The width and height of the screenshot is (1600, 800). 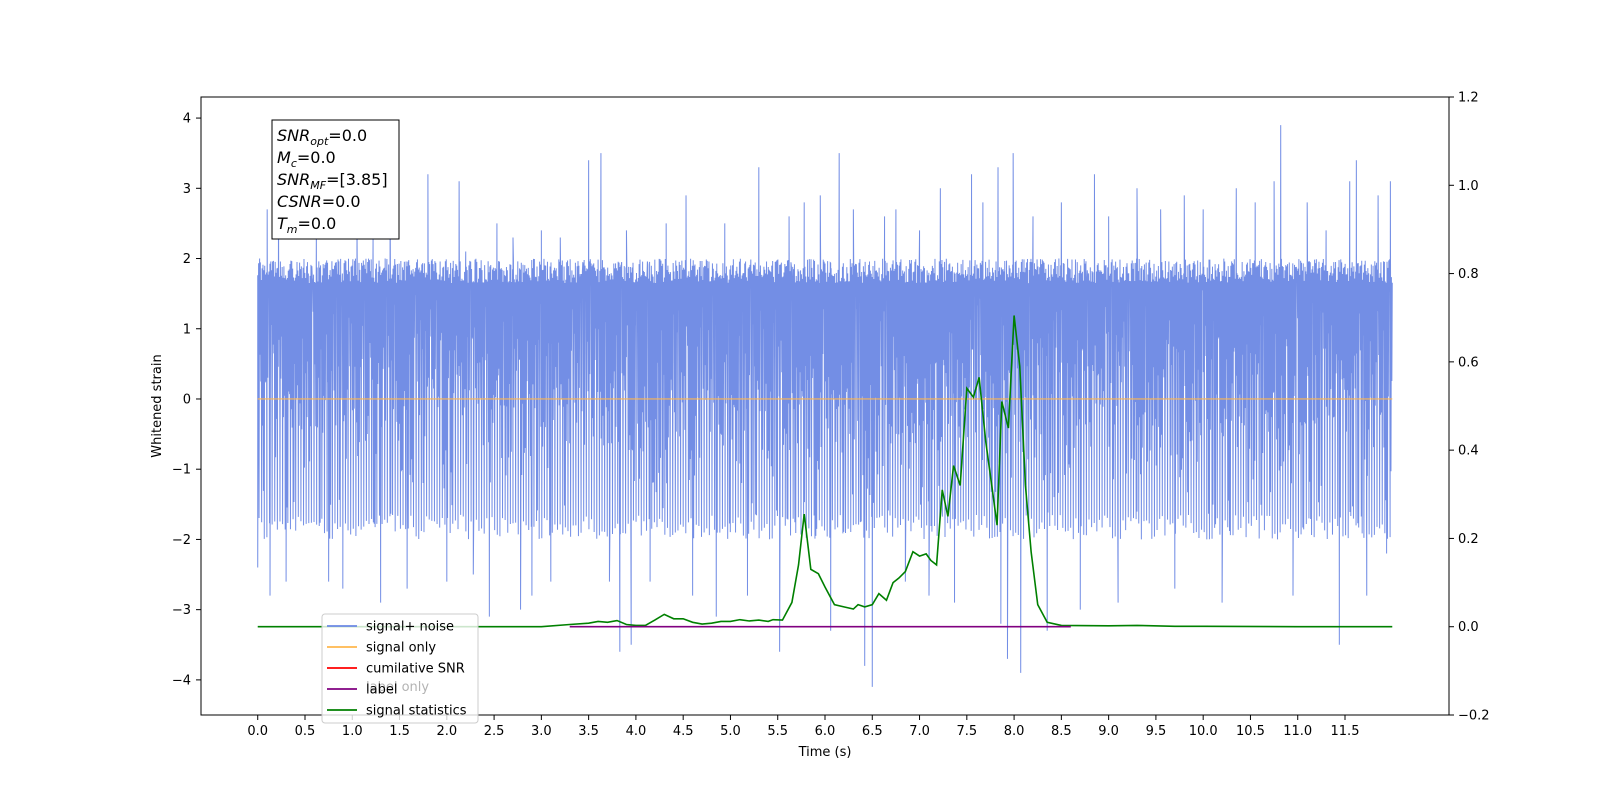 What do you see at coordinates (401, 648) in the screenshot?
I see `legend-entry-label: signal only` at bounding box center [401, 648].